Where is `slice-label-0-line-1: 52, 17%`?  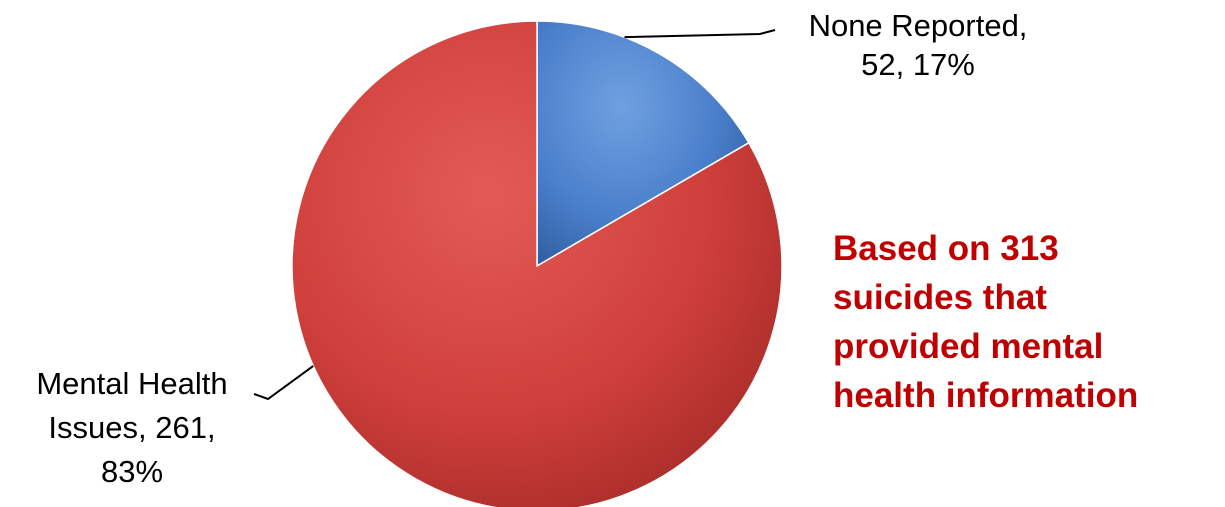
slice-label-0-line-1: 52, 17% is located at coordinates (918, 64).